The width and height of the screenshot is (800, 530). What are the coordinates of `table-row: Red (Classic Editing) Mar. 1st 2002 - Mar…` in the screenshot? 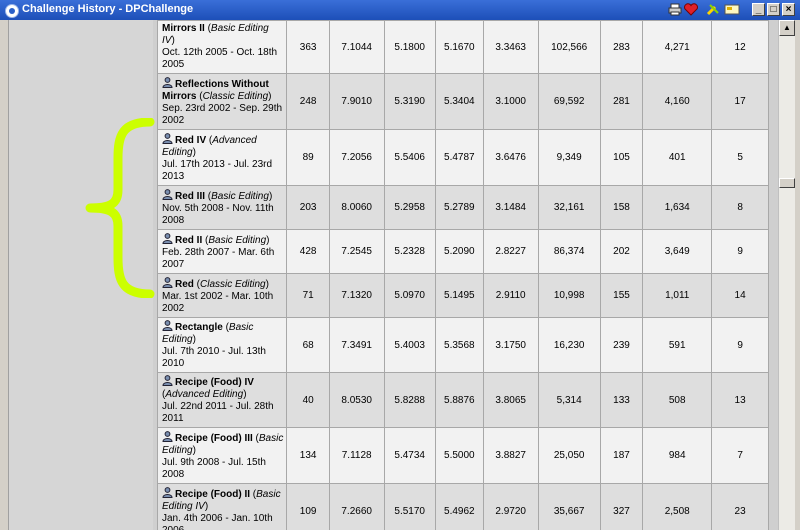 It's located at (462, 295).